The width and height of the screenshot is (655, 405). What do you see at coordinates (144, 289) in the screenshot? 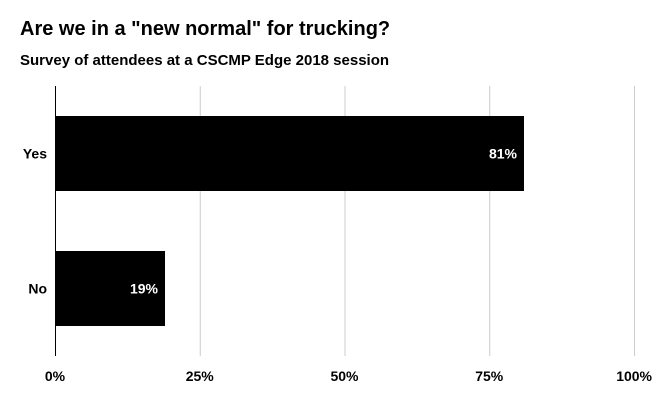
I see `data-label-no: 19%` at bounding box center [144, 289].